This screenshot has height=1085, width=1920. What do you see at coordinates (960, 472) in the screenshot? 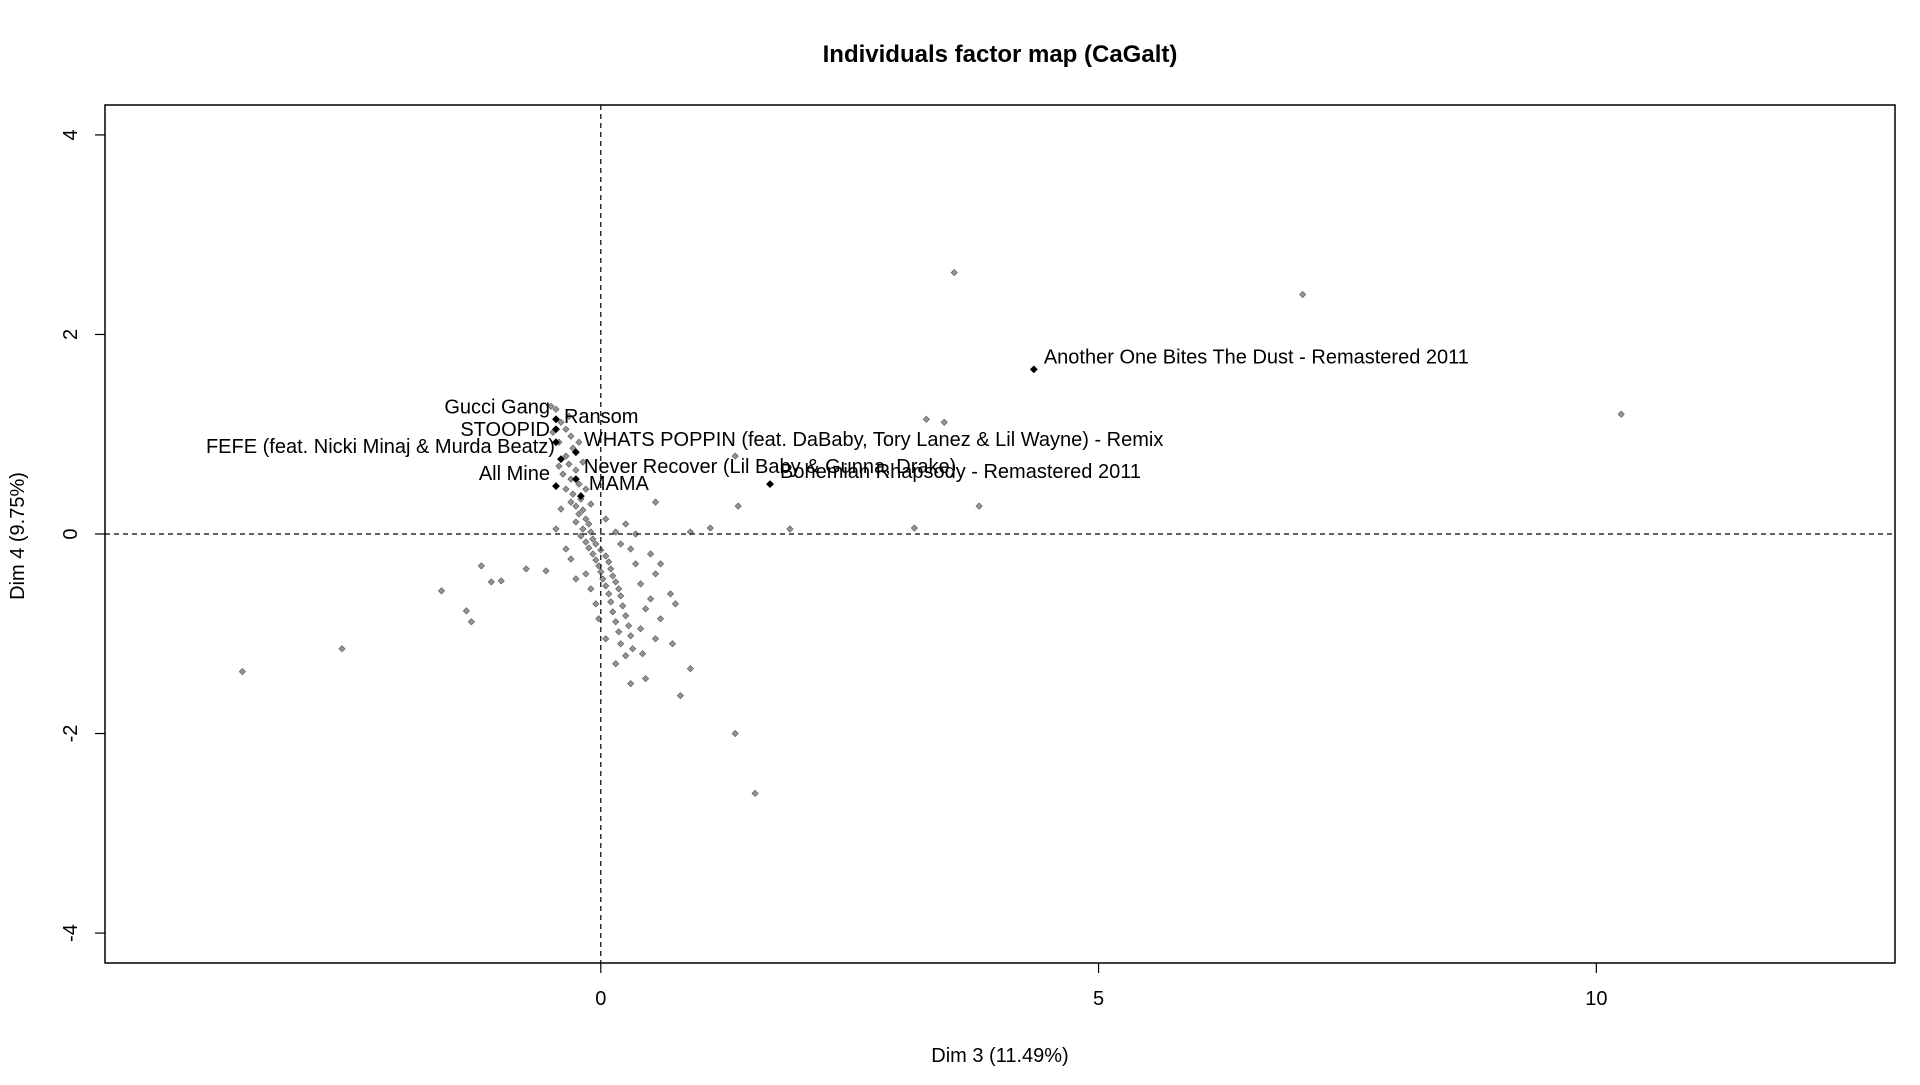
I see `point-label: Bohemian Rhapsody - Remastered 2011` at bounding box center [960, 472].